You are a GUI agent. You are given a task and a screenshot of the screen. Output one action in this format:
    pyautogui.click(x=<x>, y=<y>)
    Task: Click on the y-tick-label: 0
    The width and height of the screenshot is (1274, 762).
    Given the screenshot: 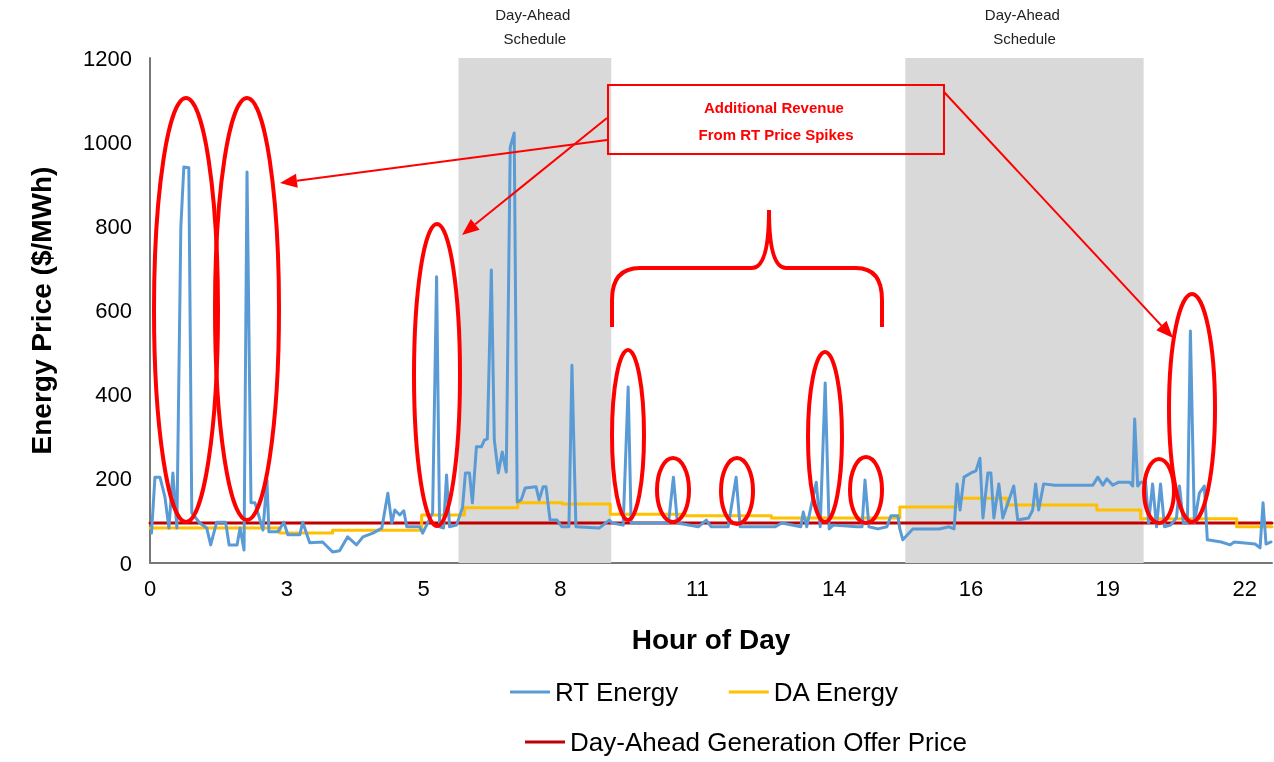 What is the action you would take?
    pyautogui.click(x=125, y=563)
    